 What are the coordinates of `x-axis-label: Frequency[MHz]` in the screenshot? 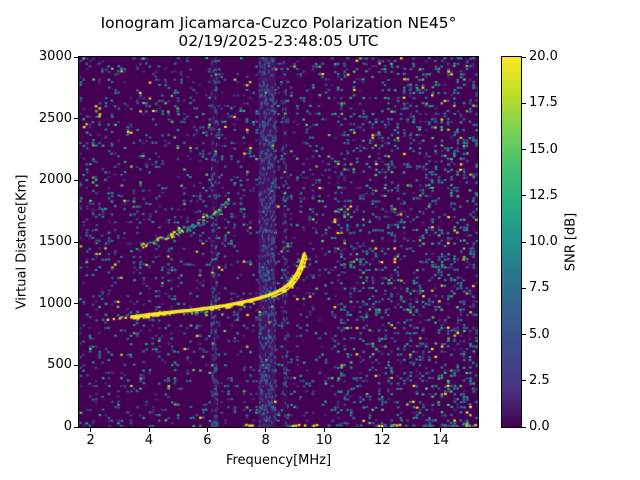 It's located at (278, 460).